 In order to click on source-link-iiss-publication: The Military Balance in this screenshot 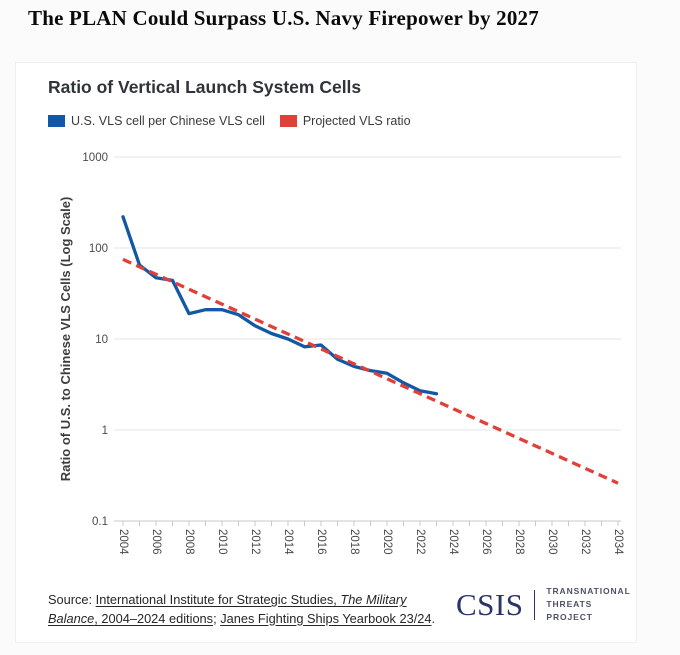, I will do `click(227, 609)`.